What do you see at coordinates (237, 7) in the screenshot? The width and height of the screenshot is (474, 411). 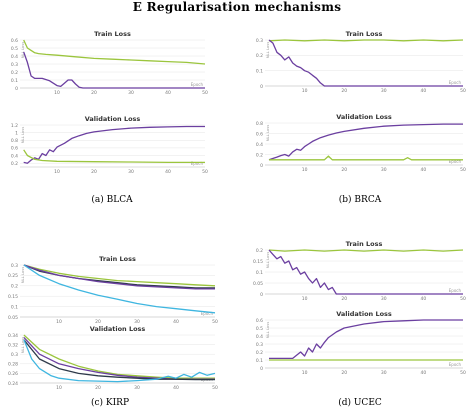 I see `section-title: E Regularisation mechanisms` at bounding box center [237, 7].